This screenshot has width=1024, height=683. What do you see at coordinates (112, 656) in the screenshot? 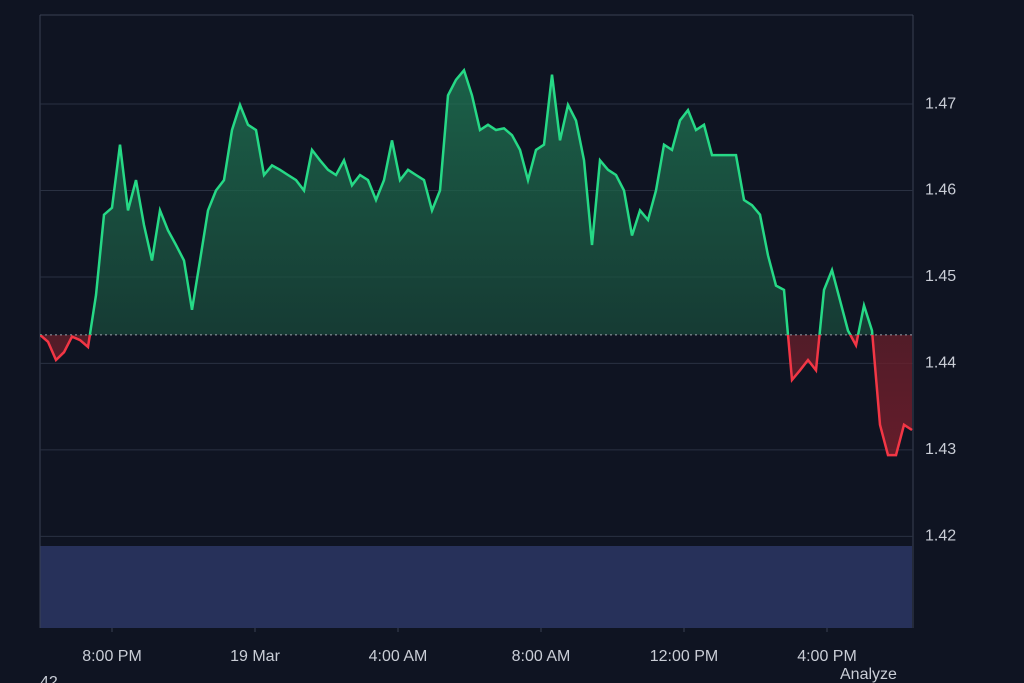
I see `x-tick-label: 8:00 PM` at bounding box center [112, 656].